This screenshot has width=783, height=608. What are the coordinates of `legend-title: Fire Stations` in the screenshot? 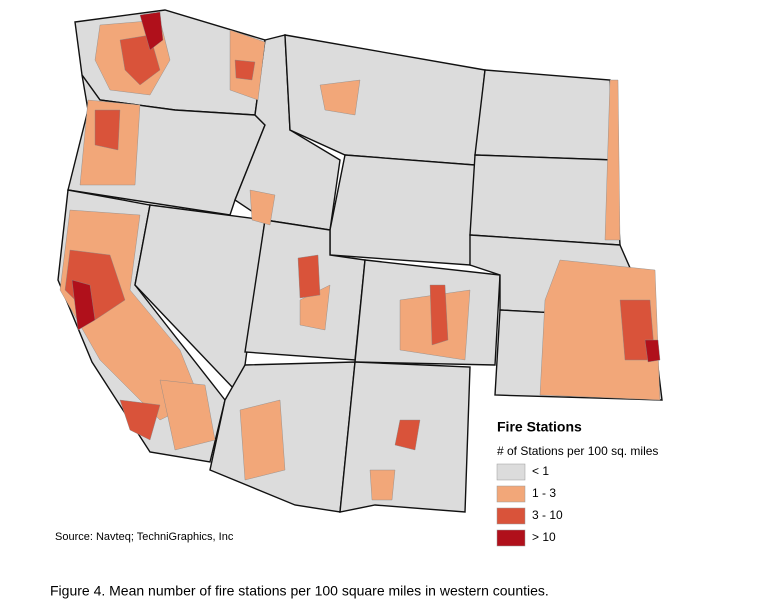 It's located at (539, 427).